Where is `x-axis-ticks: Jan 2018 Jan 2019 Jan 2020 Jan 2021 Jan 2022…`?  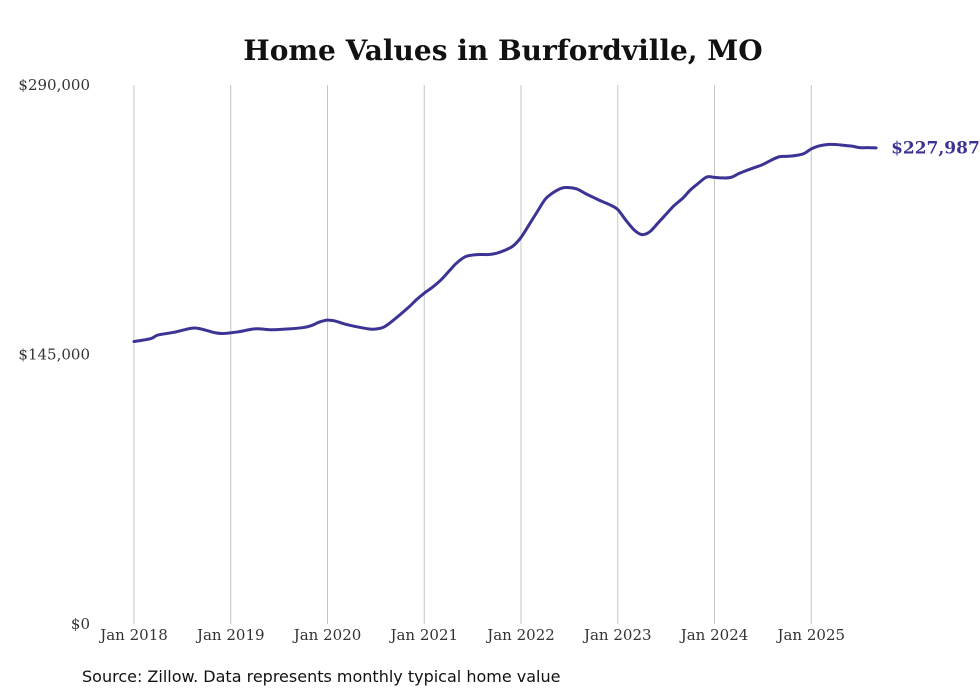 x-axis-ticks: Jan 2018 Jan 2019 Jan 2020 Jan 2021 Jan 2022… is located at coordinates (471, 635).